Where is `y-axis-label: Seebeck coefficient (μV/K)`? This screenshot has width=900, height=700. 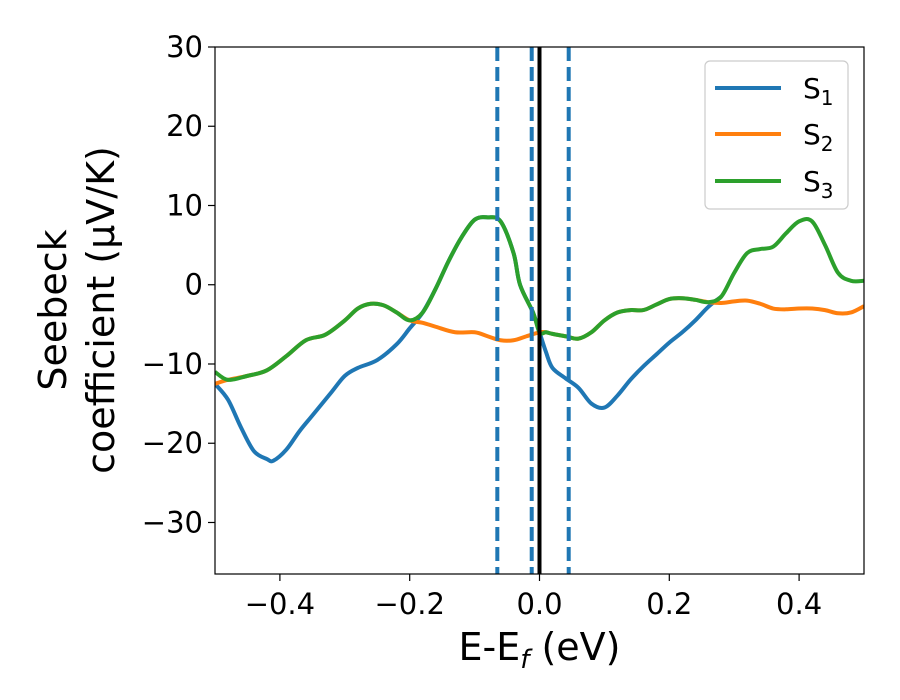
y-axis-label: Seebeck coefficient (μV/K) is located at coordinates (77, 310).